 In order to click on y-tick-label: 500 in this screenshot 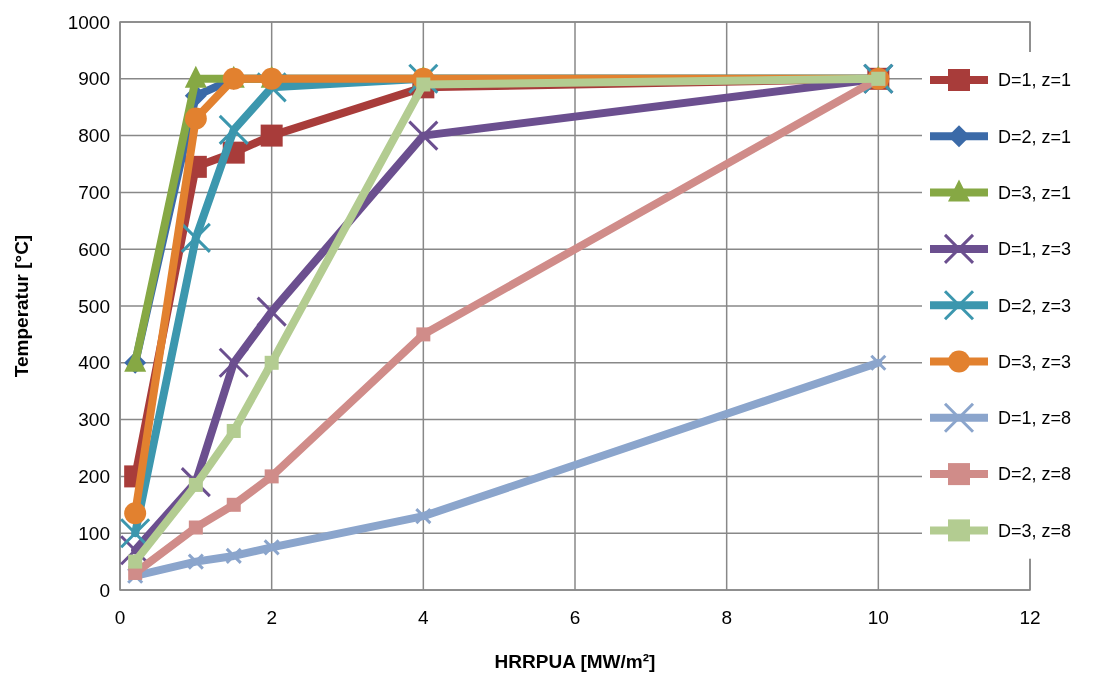, I will do `click(94, 306)`.